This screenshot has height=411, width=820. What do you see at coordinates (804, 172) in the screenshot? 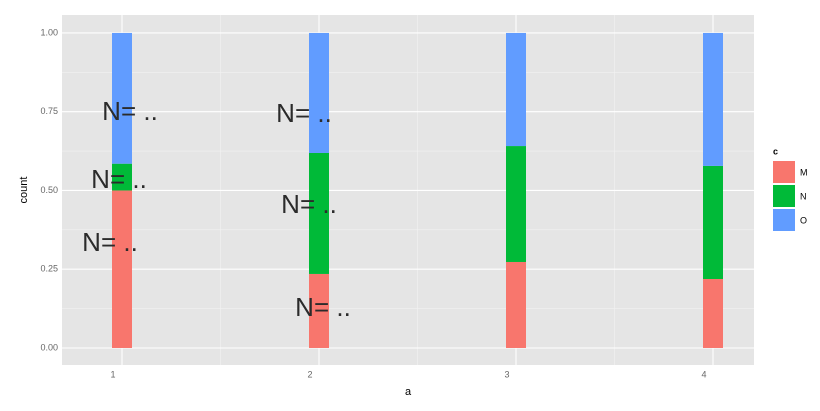
I see `legend-label: M` at bounding box center [804, 172].